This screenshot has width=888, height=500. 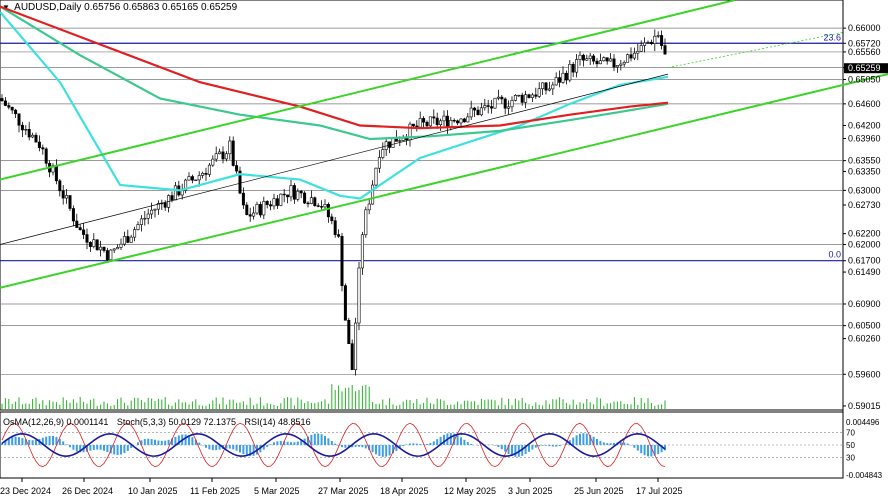 What do you see at coordinates (87, 491) in the screenshot?
I see `date-tick-label: 26 Dec 2024` at bounding box center [87, 491].